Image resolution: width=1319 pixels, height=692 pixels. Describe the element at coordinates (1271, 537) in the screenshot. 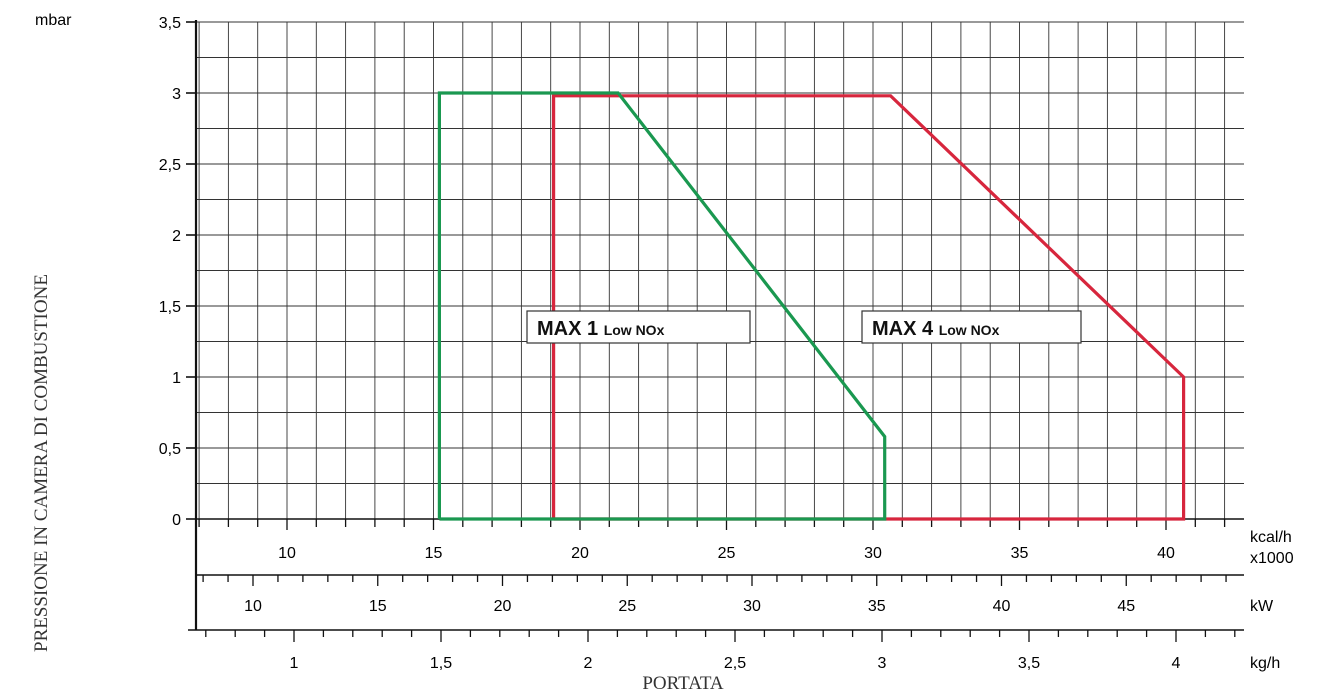

I see `kcal-unit-label: kcal/h` at that location.